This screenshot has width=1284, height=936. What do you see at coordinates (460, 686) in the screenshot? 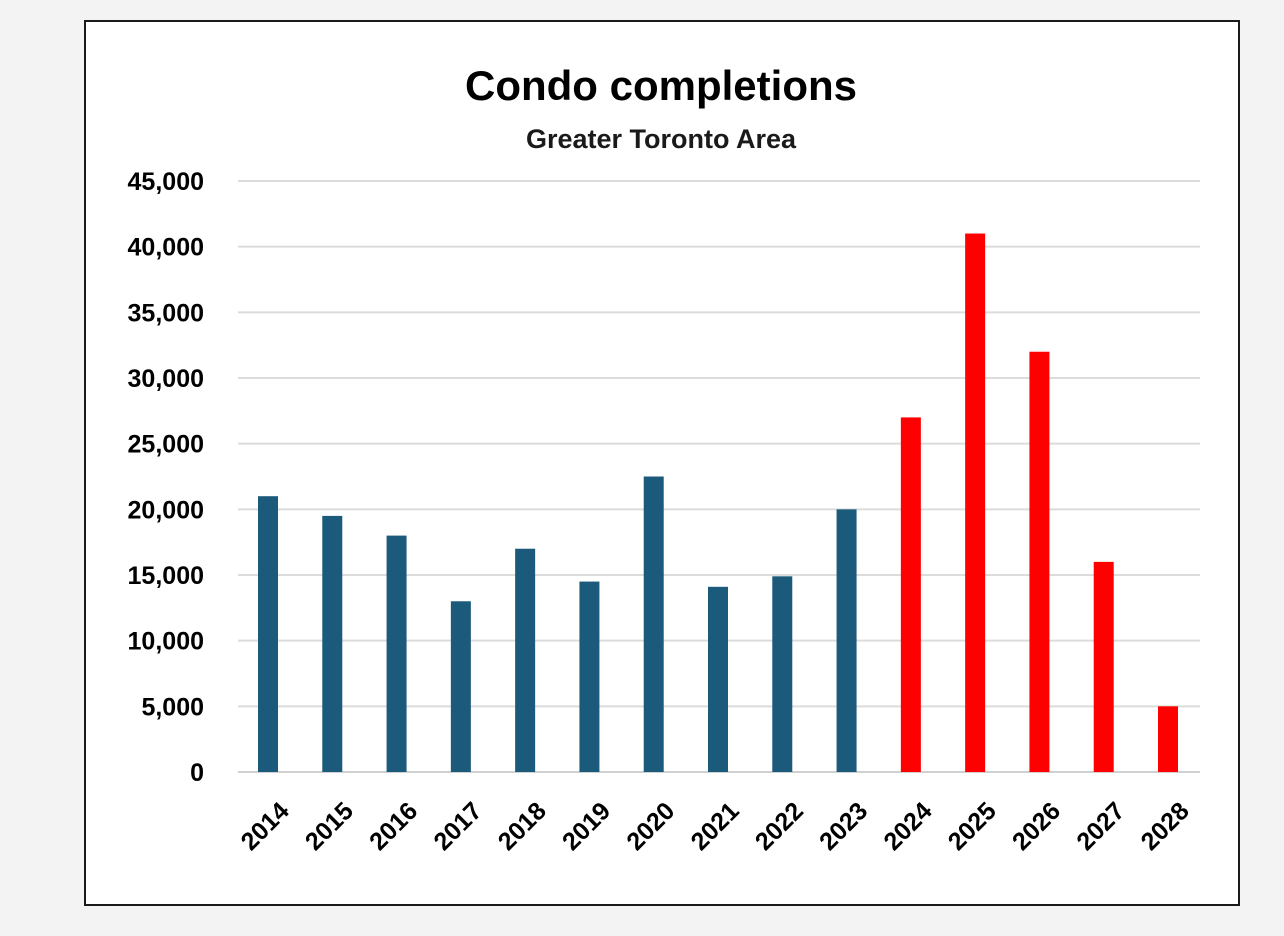
I see `bar-2017` at bounding box center [460, 686].